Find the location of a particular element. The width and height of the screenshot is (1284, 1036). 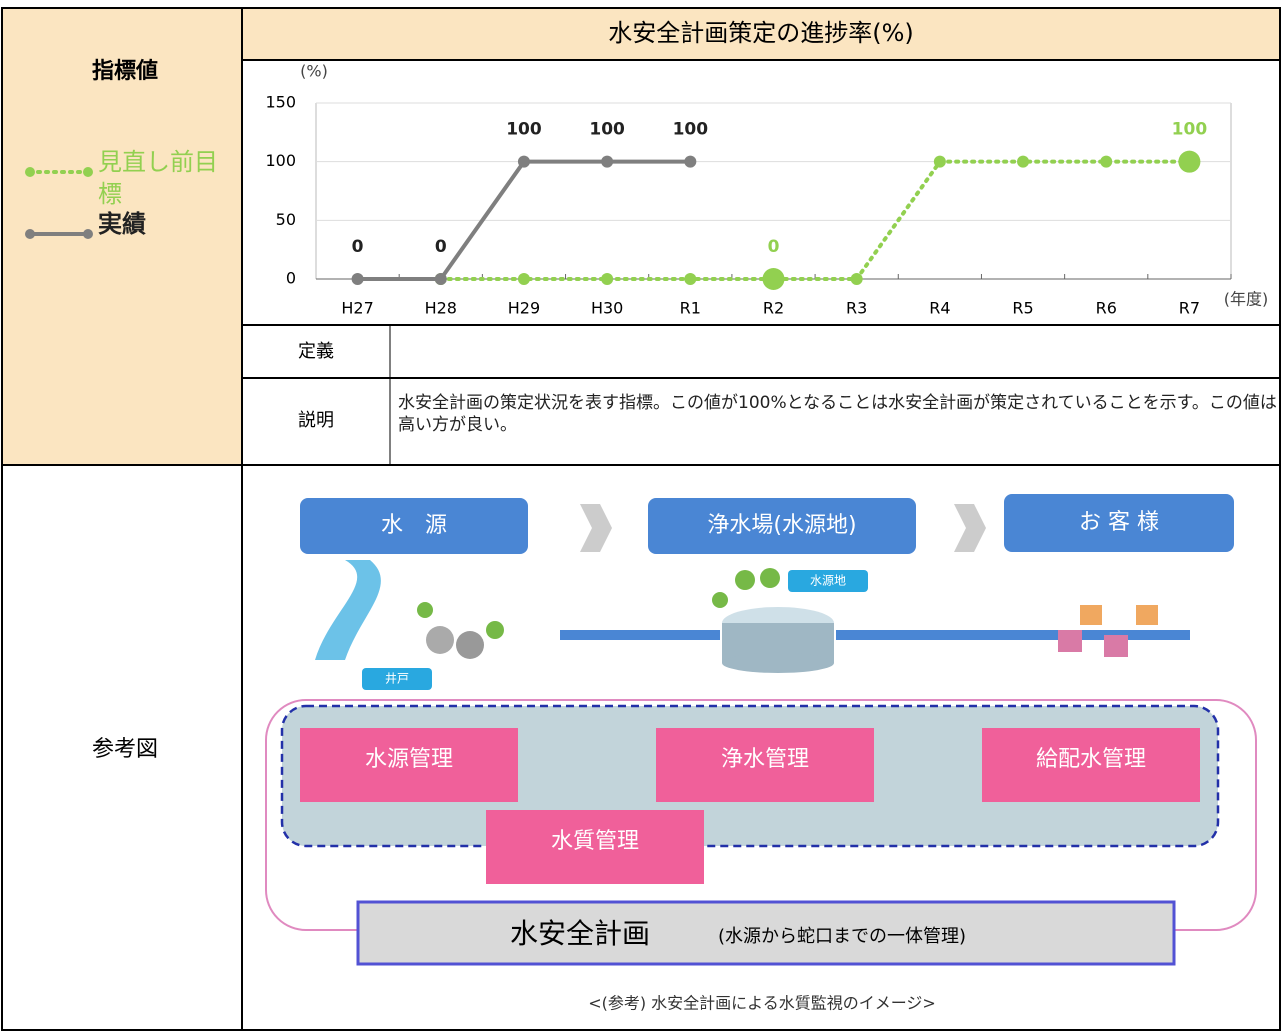

management: 水源管理 is located at coordinates (409, 759).